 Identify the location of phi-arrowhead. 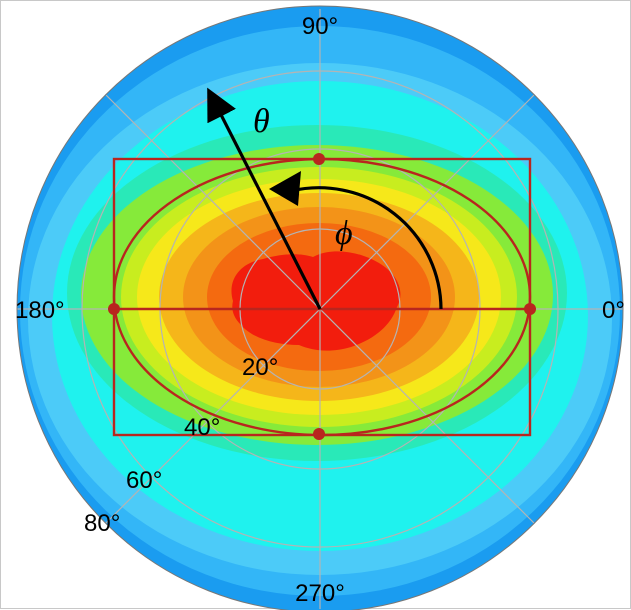
(285, 188).